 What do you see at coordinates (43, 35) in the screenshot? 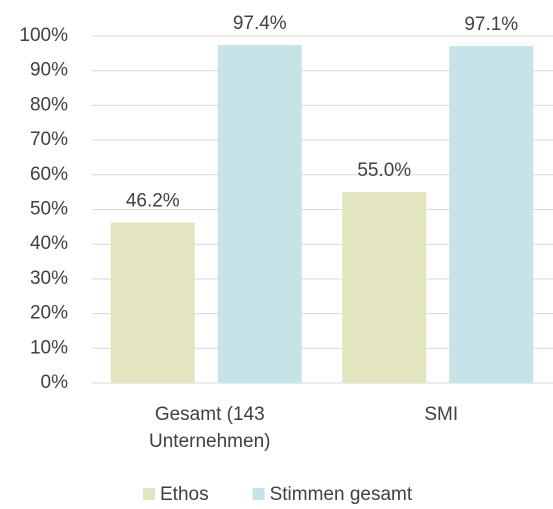
I see `y-tick-label: 100%` at bounding box center [43, 35].